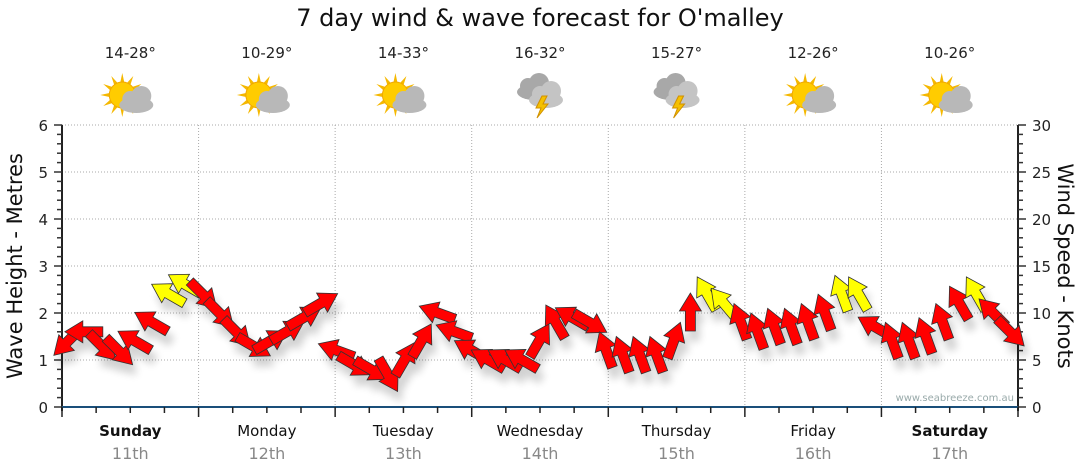  I want to click on y-axis-label-right: Wind Speed - Knots, so click(1065, 265).